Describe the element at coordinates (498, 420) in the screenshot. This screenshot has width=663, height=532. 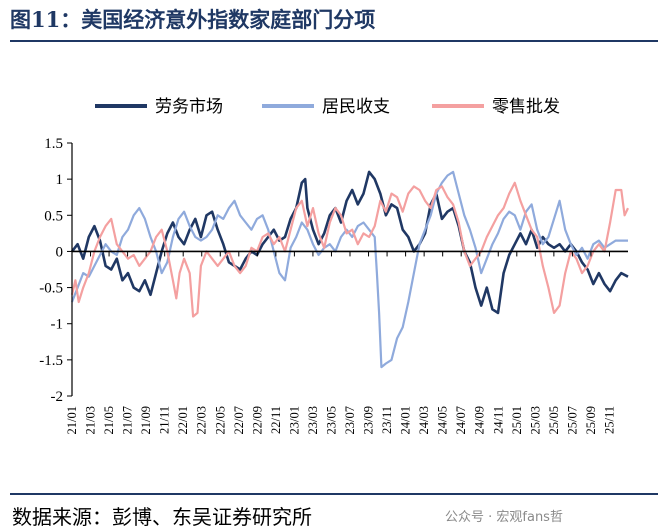
I see `x-tick-label: 24/11` at that location.